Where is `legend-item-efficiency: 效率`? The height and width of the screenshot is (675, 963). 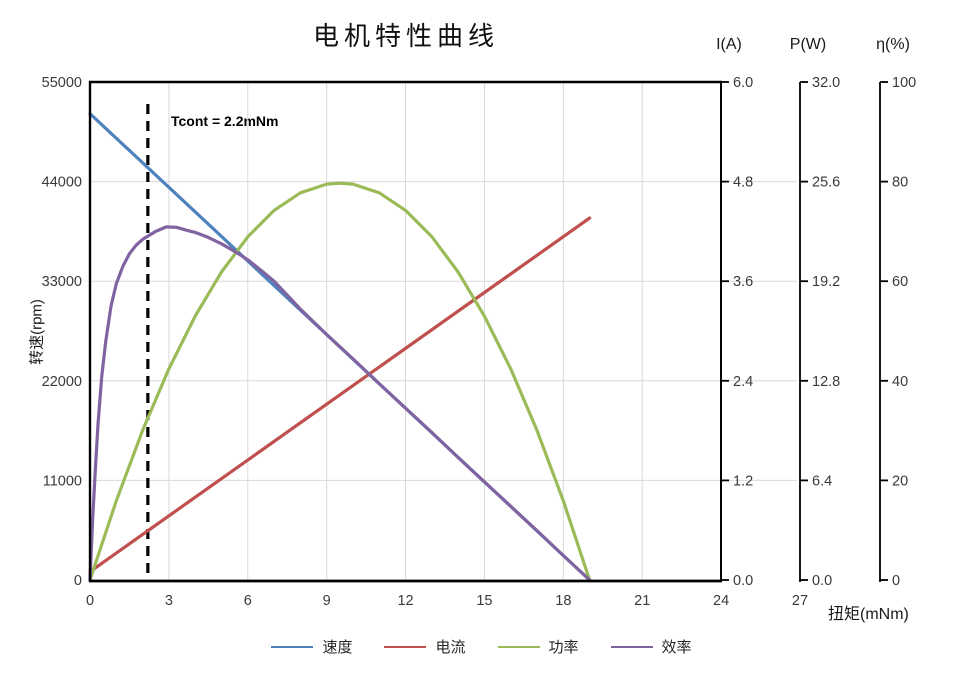
legend-item-efficiency: 效率 is located at coordinates (651, 646).